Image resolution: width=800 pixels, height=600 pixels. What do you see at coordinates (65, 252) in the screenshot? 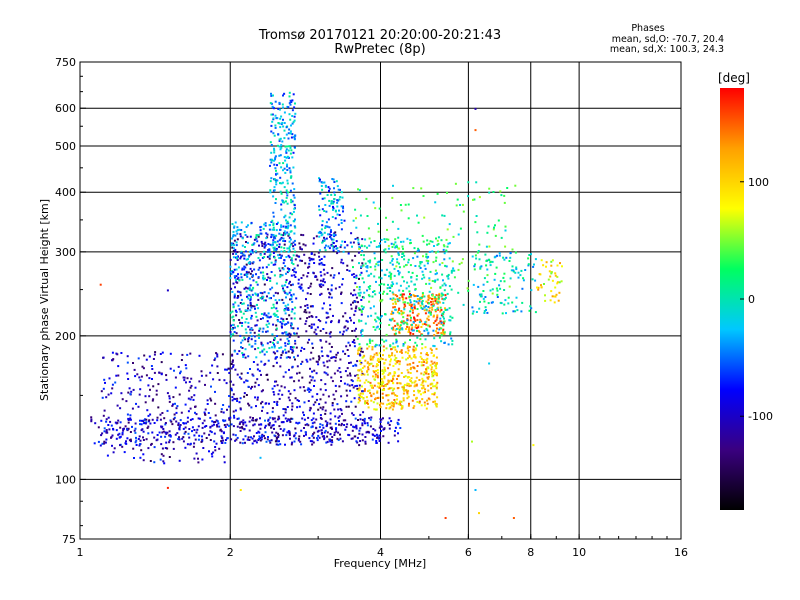
I see `y-tick-label: 300` at bounding box center [65, 252].